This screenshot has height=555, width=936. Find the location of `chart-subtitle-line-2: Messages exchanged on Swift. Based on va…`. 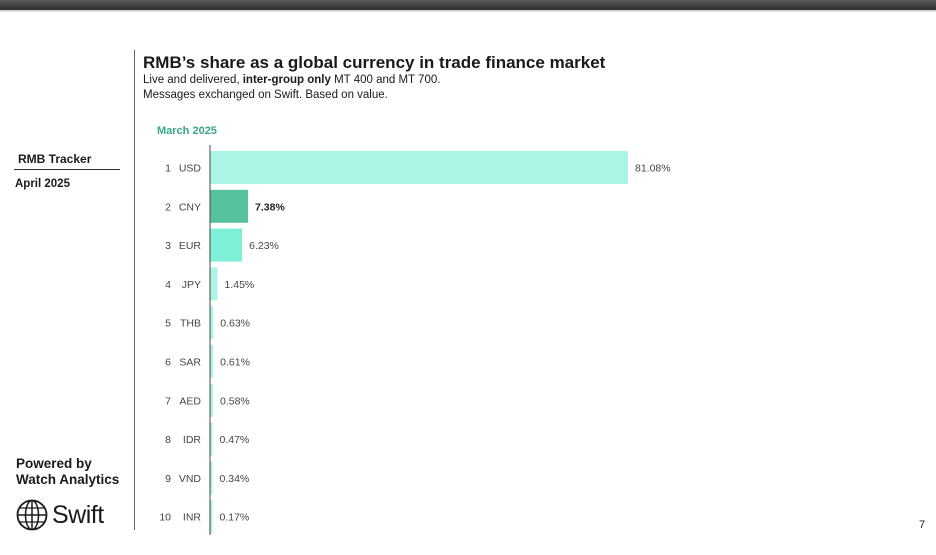

chart-subtitle-line-2: Messages exchanged on Swift. Based on va… is located at coordinates (265, 95).